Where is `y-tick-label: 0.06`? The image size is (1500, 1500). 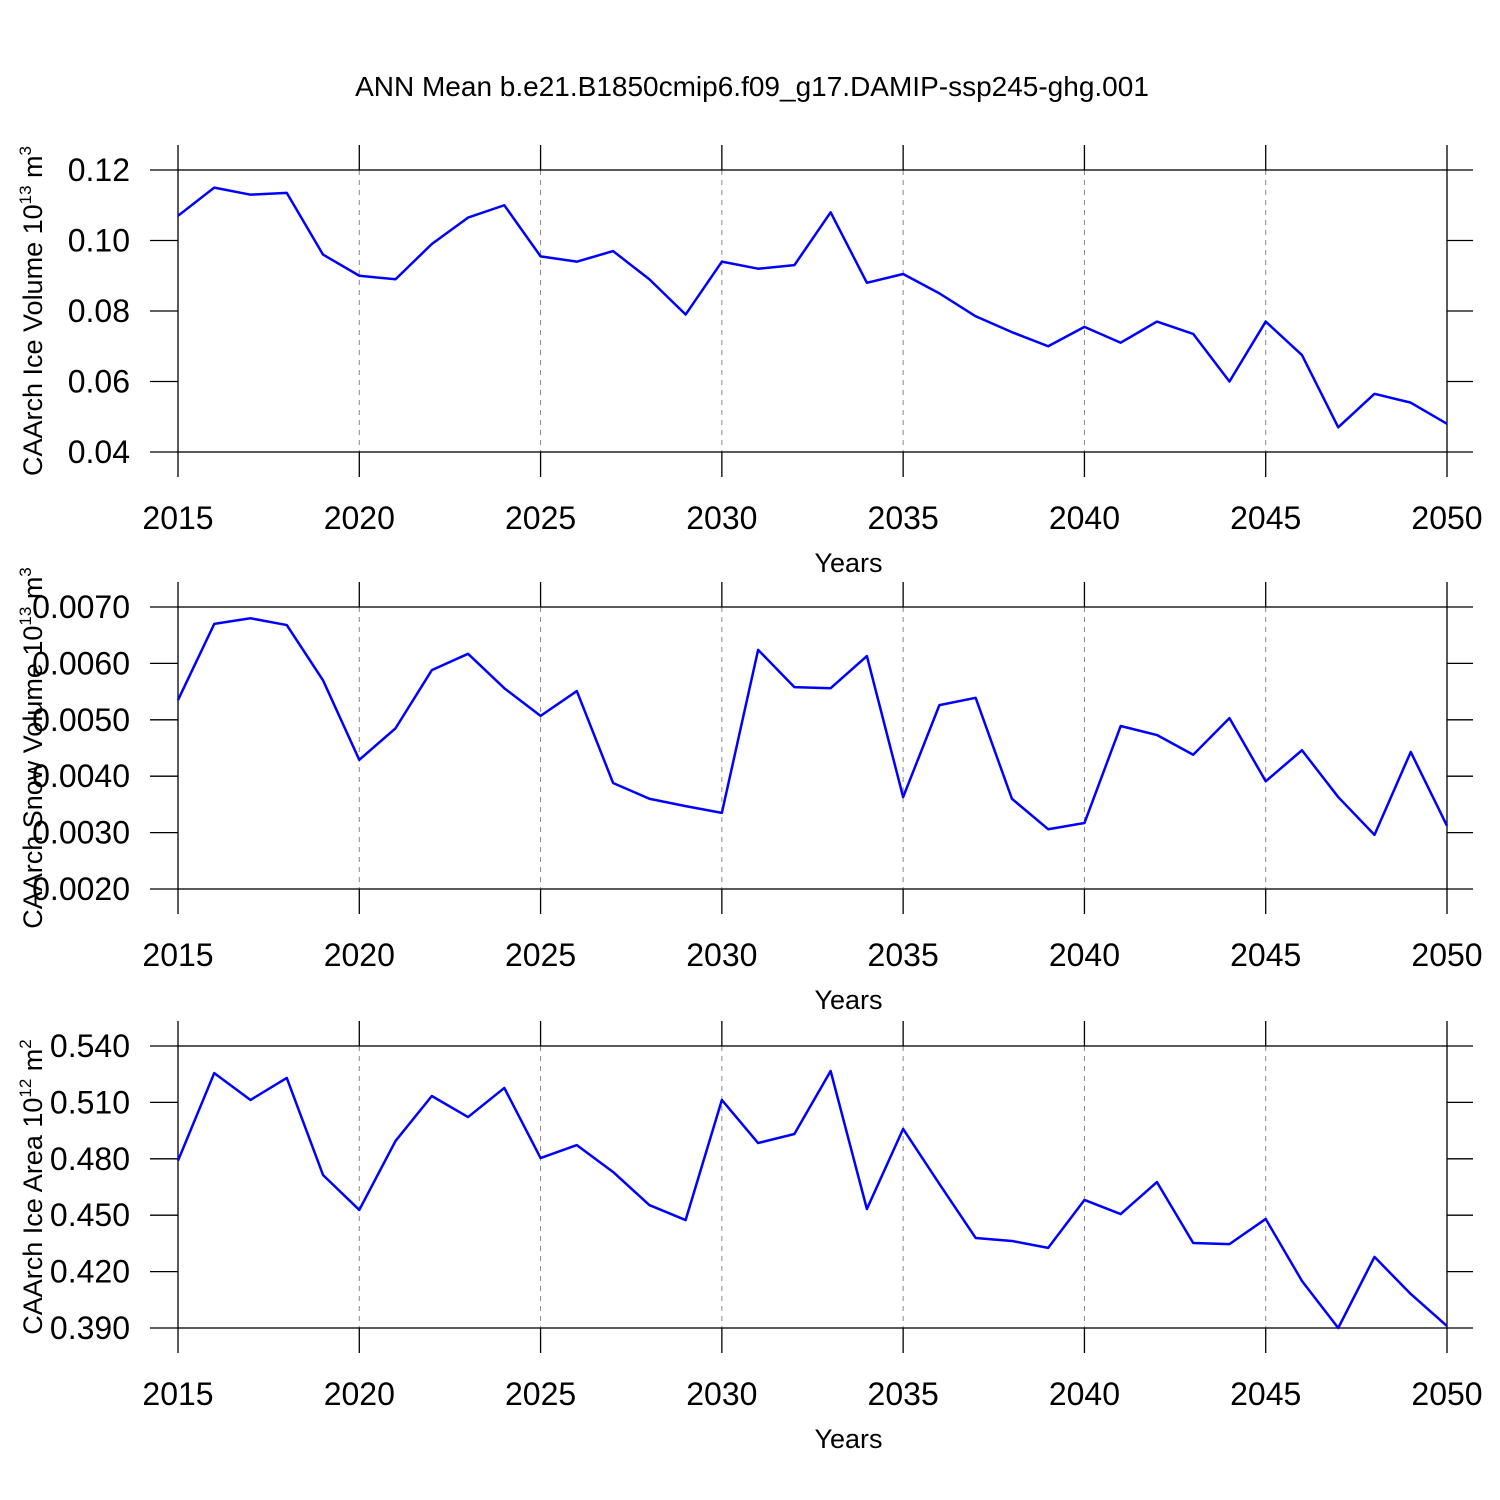
y-tick-label: 0.06 is located at coordinates (99, 382).